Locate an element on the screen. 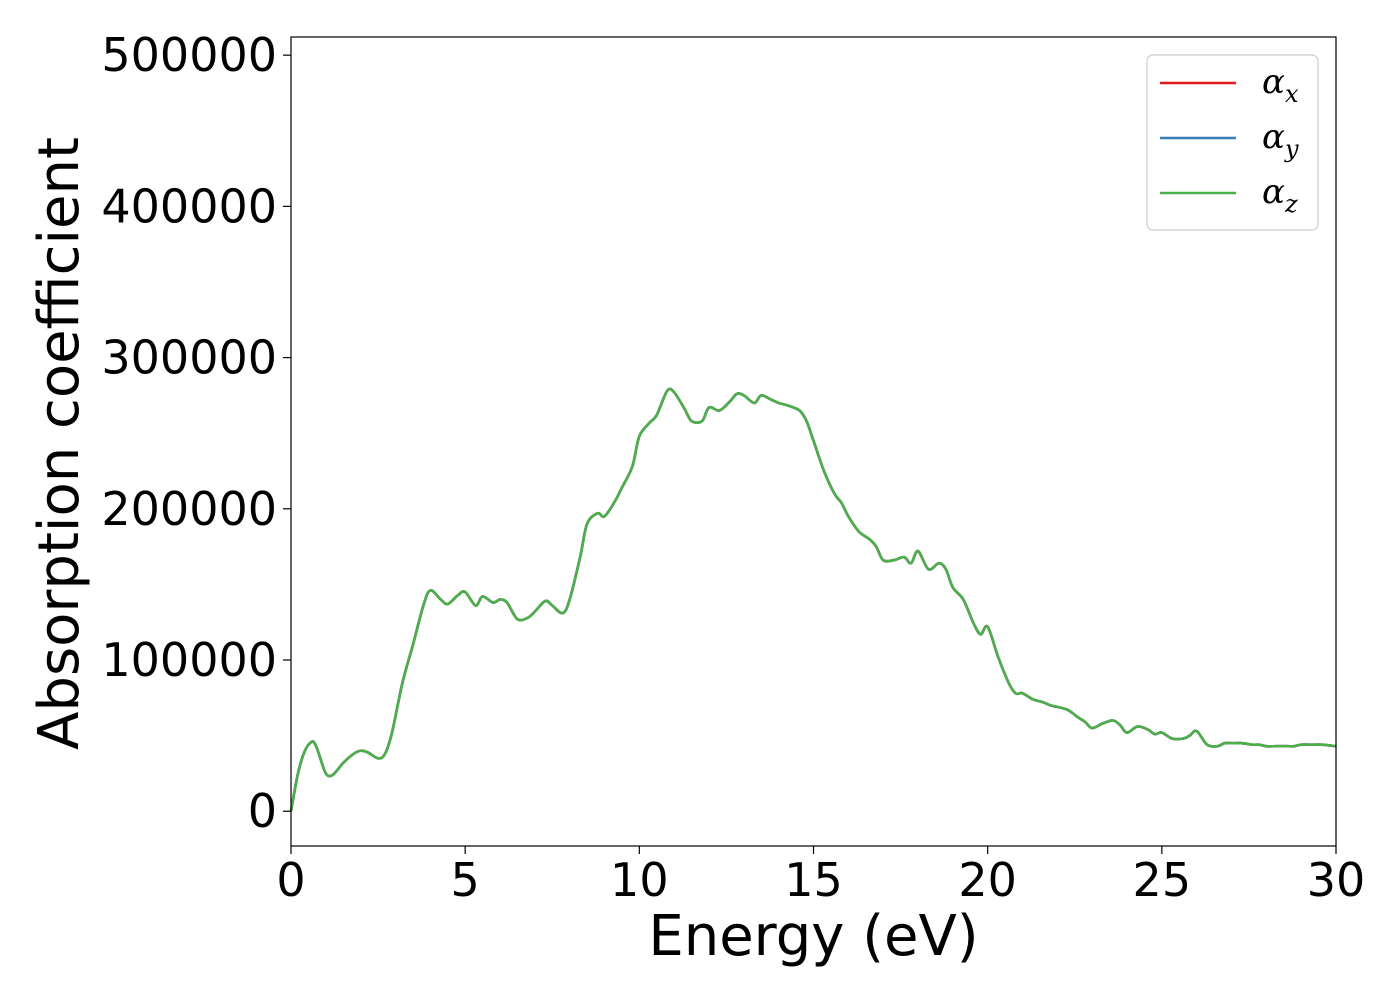  x-tick-label: 30 is located at coordinates (1336, 880).